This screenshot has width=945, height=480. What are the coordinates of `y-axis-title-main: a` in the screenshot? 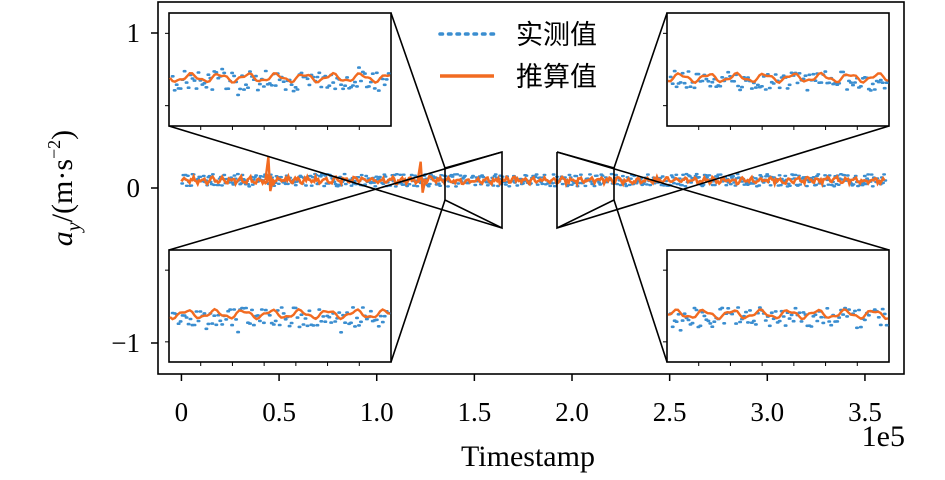 It's located at (62, 238).